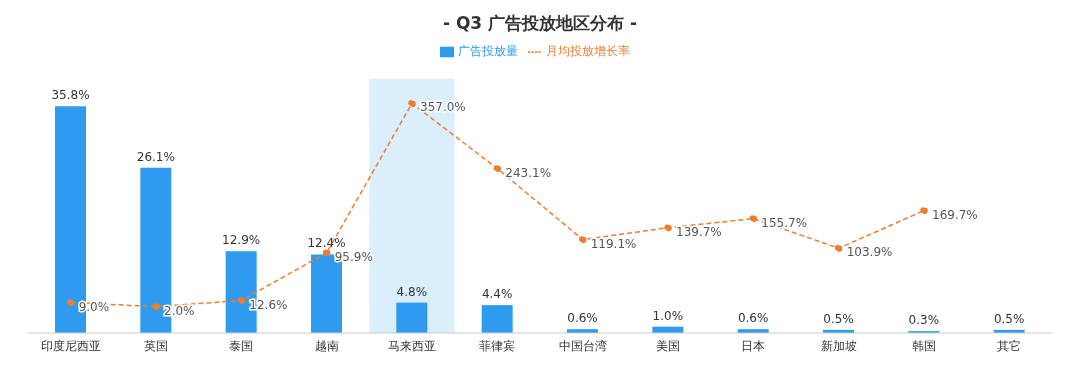  What do you see at coordinates (326, 345) in the screenshot?
I see `x-tick-label: 越南` at bounding box center [326, 345].